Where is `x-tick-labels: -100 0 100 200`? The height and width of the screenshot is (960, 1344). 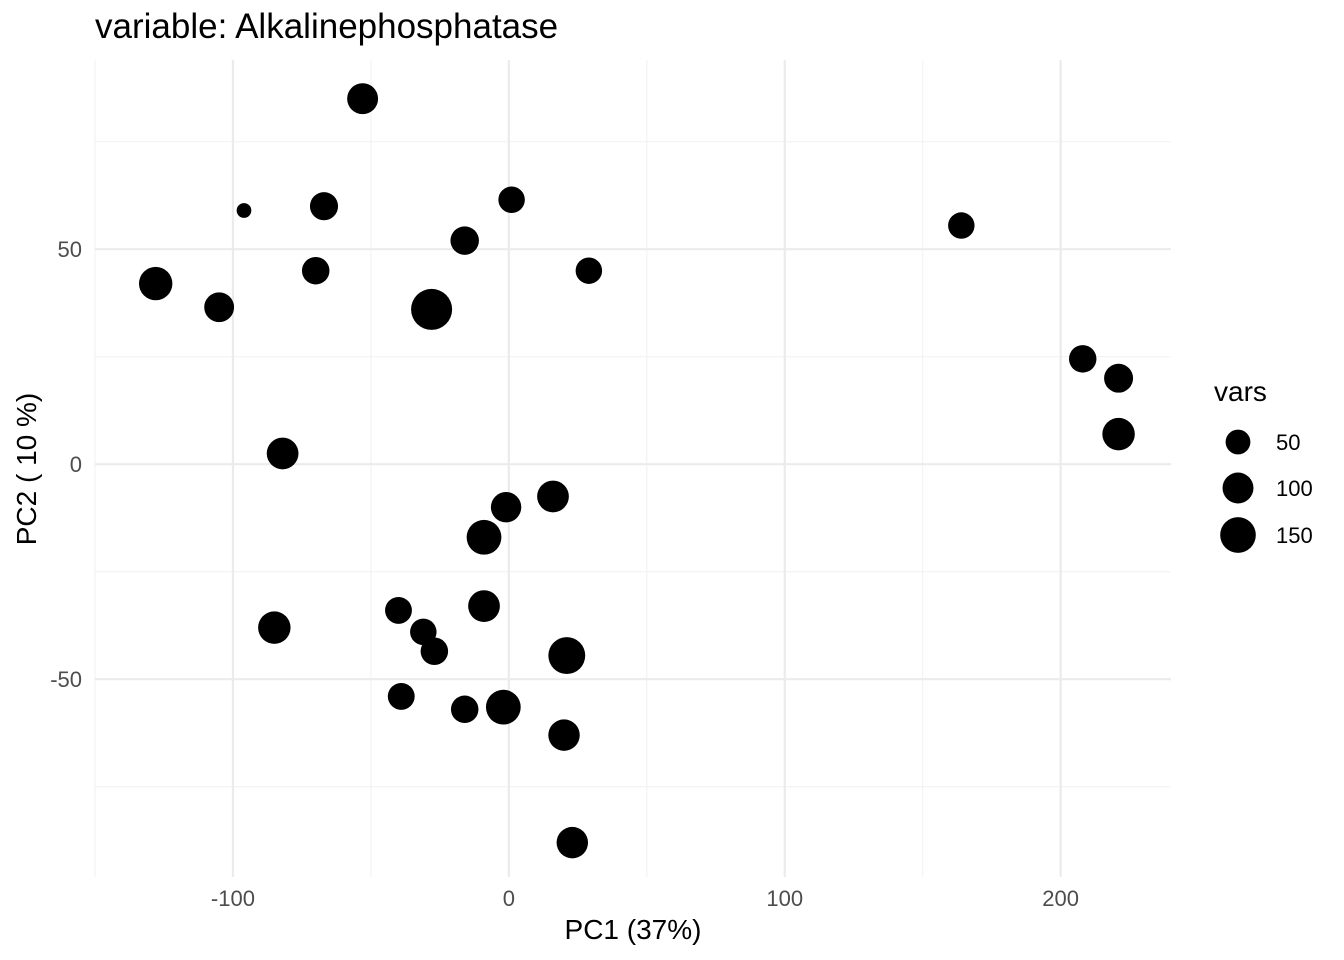
x-tick-labels: -100 0 100 200 is located at coordinates (645, 898).